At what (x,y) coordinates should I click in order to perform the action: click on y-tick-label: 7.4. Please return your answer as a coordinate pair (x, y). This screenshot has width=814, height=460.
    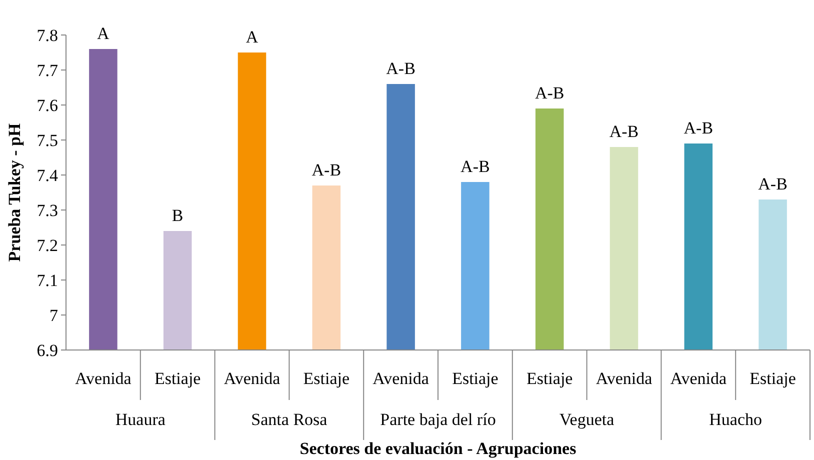
    Looking at the image, I should click on (47, 175).